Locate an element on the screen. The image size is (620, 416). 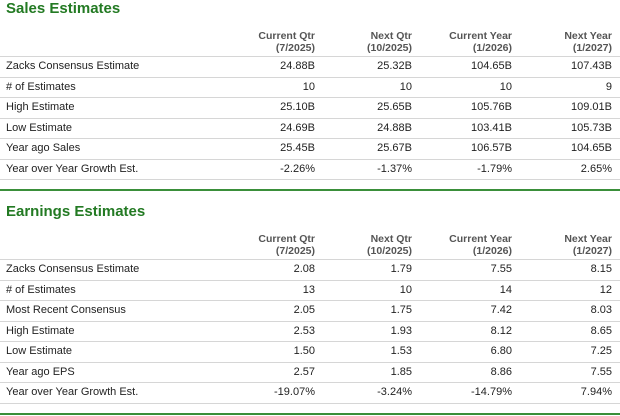
value-cell: 105.73B is located at coordinates (591, 127).